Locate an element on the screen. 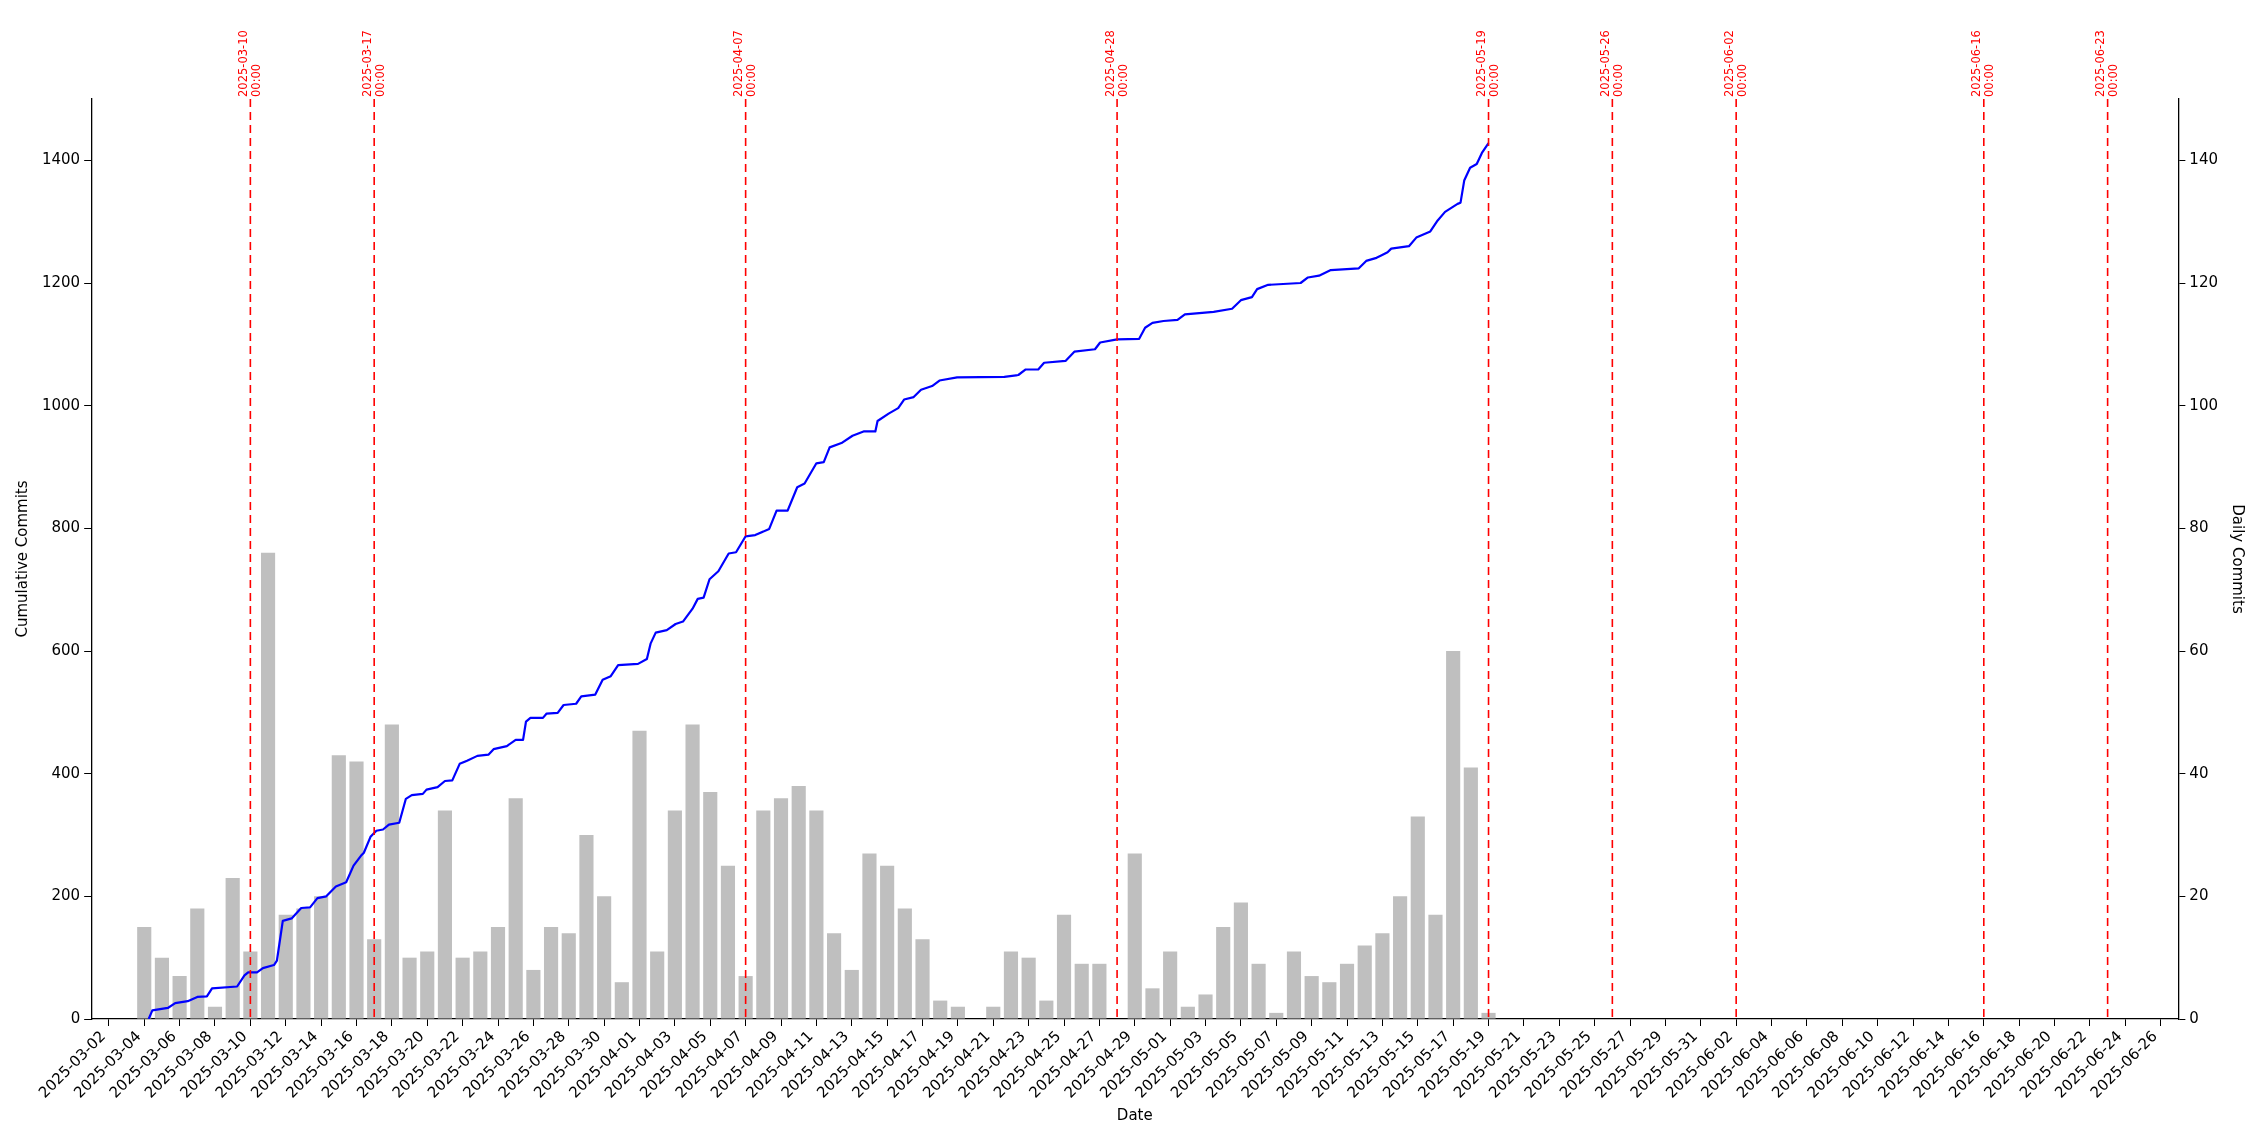  y-tick-label: 1200 is located at coordinates (61, 281).